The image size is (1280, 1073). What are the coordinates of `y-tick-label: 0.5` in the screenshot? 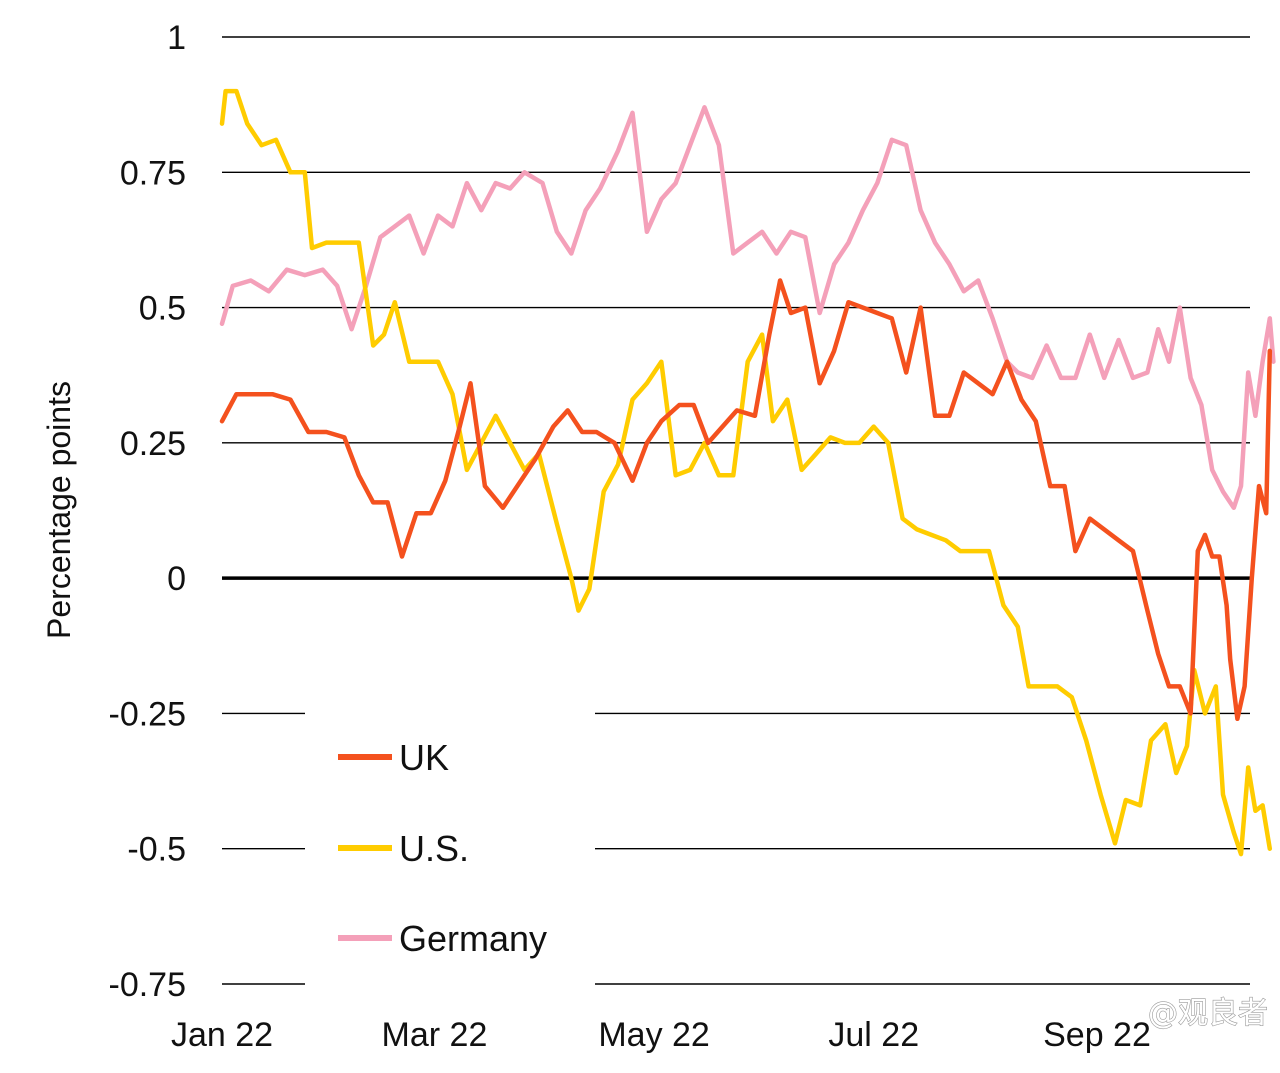 It's located at (162, 309).